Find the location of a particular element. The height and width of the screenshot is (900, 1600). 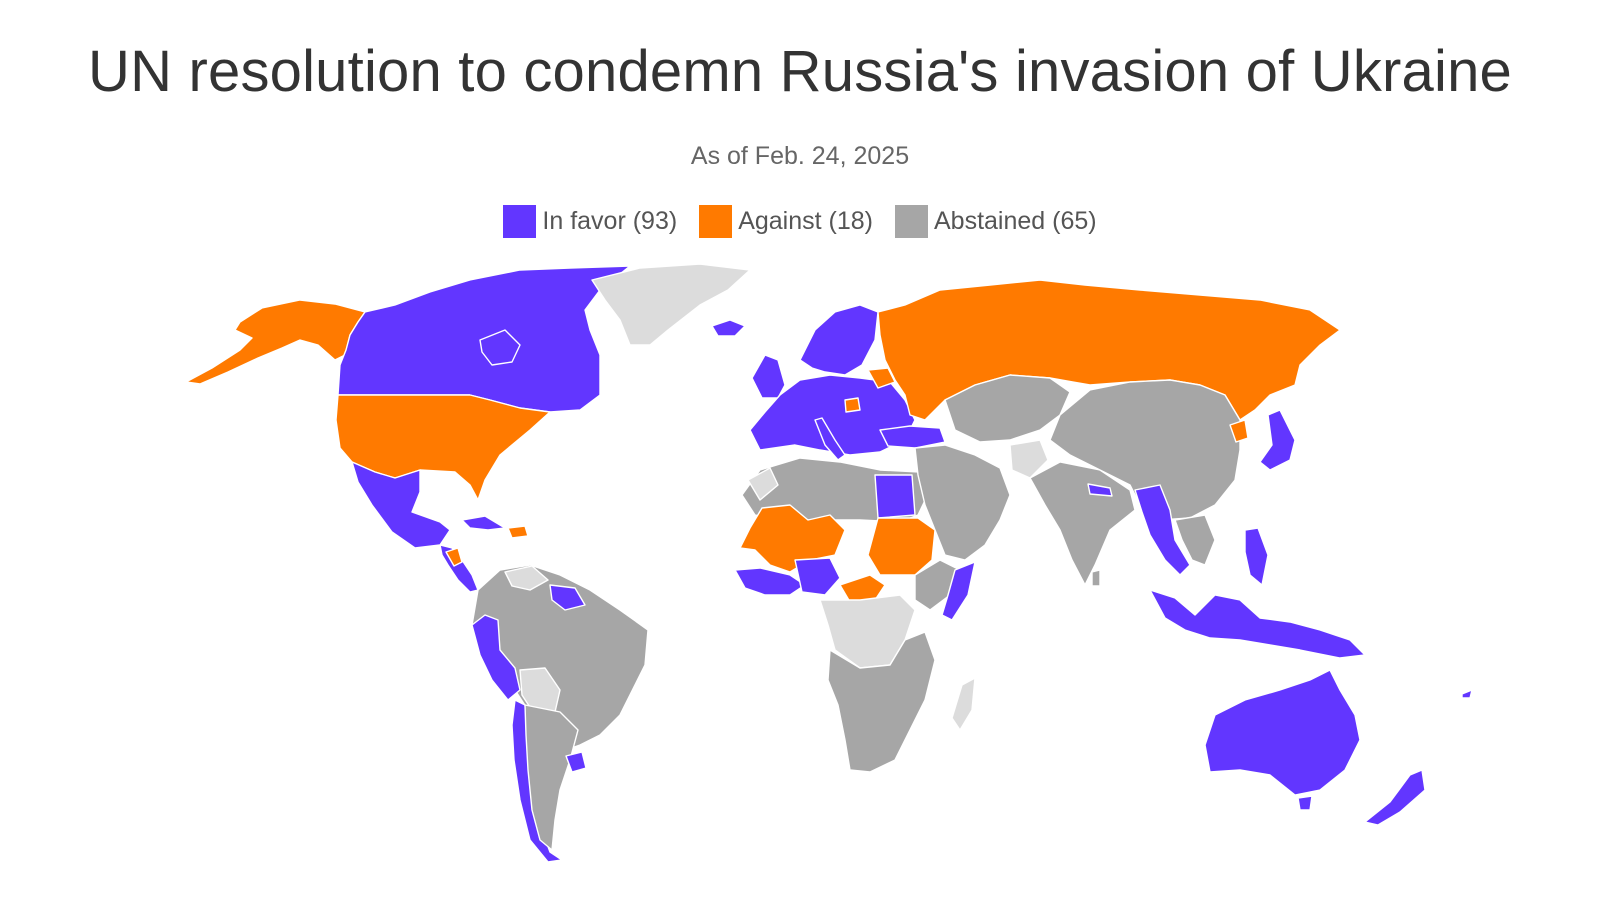

region-sri-lanka is located at coordinates (1096, 578).